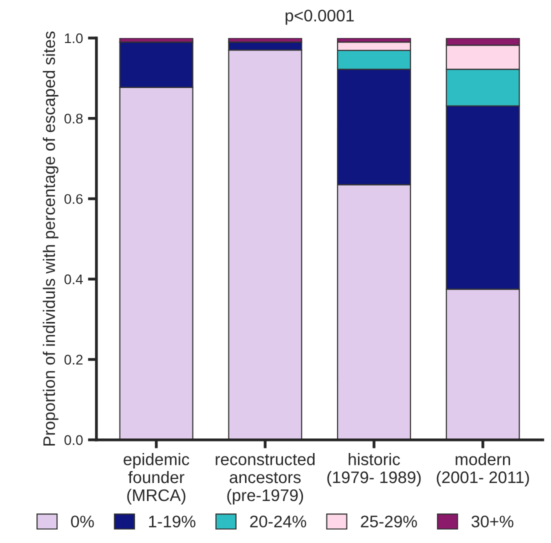  What do you see at coordinates (374, 470) in the screenshot?
I see `x-tick-label: historic (1979- 1989)` at bounding box center [374, 470].